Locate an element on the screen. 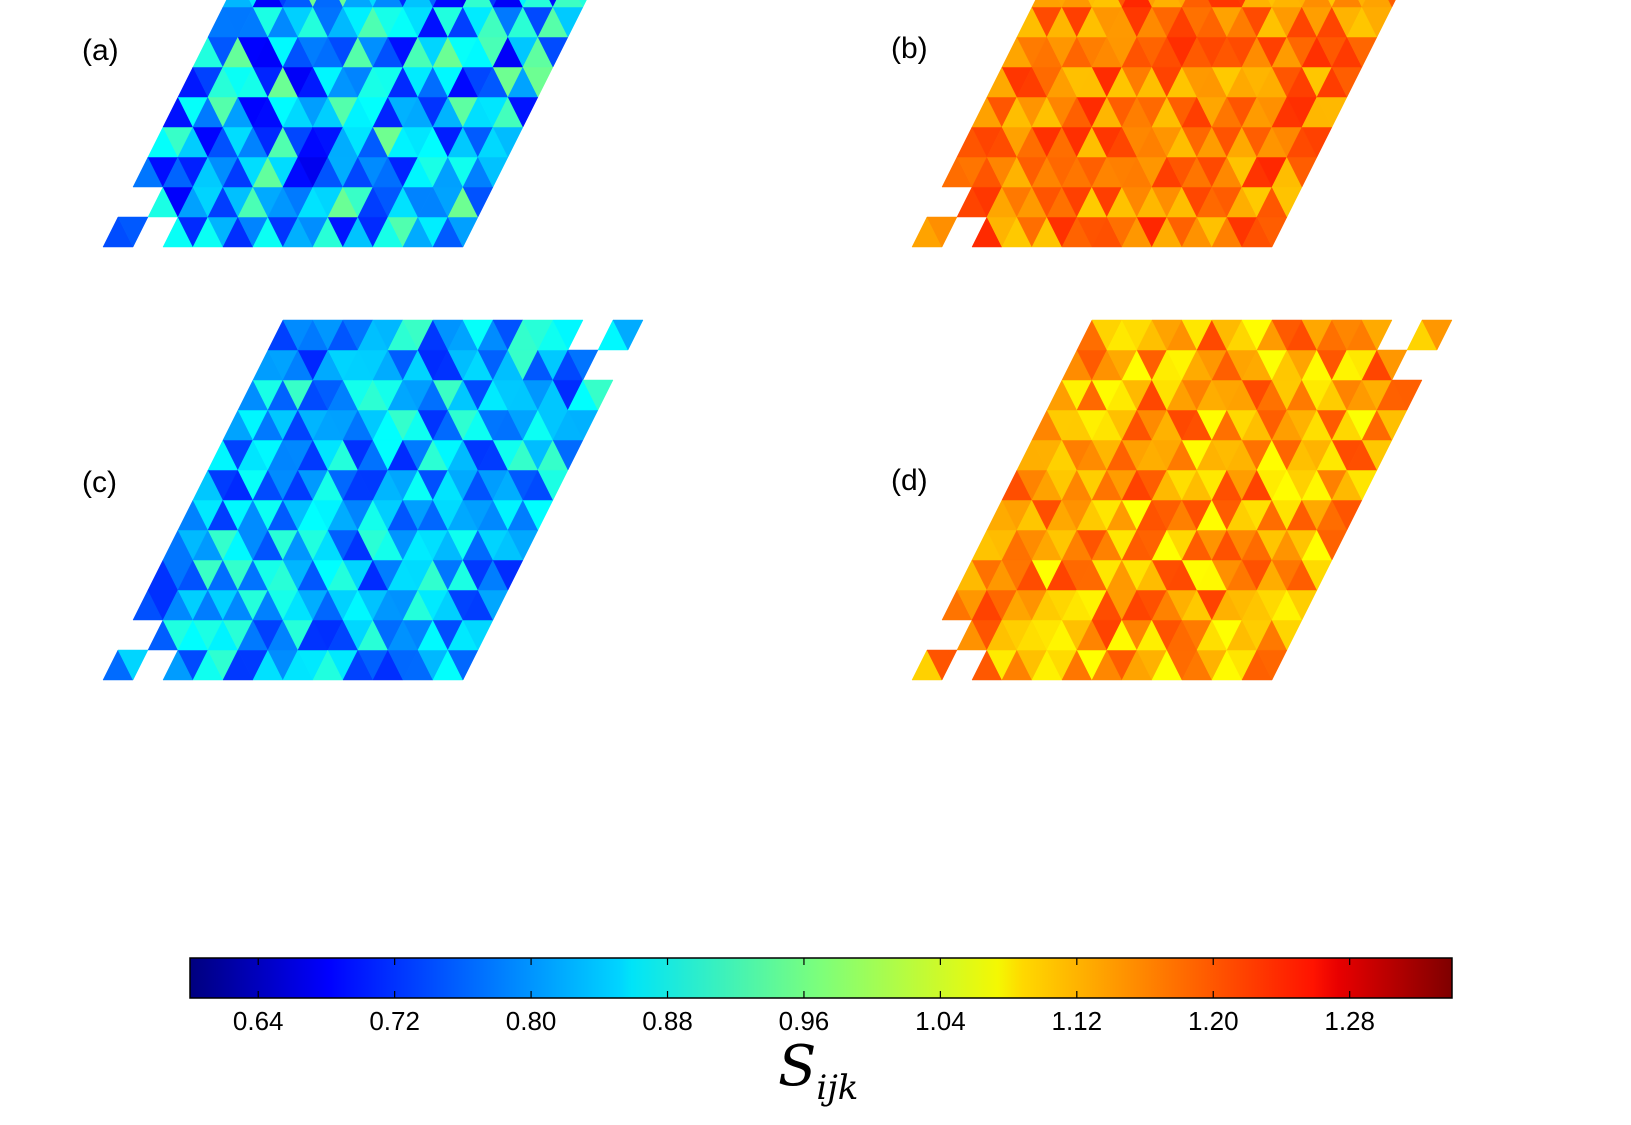  heatmap-panel-c is located at coordinates (373, 500).